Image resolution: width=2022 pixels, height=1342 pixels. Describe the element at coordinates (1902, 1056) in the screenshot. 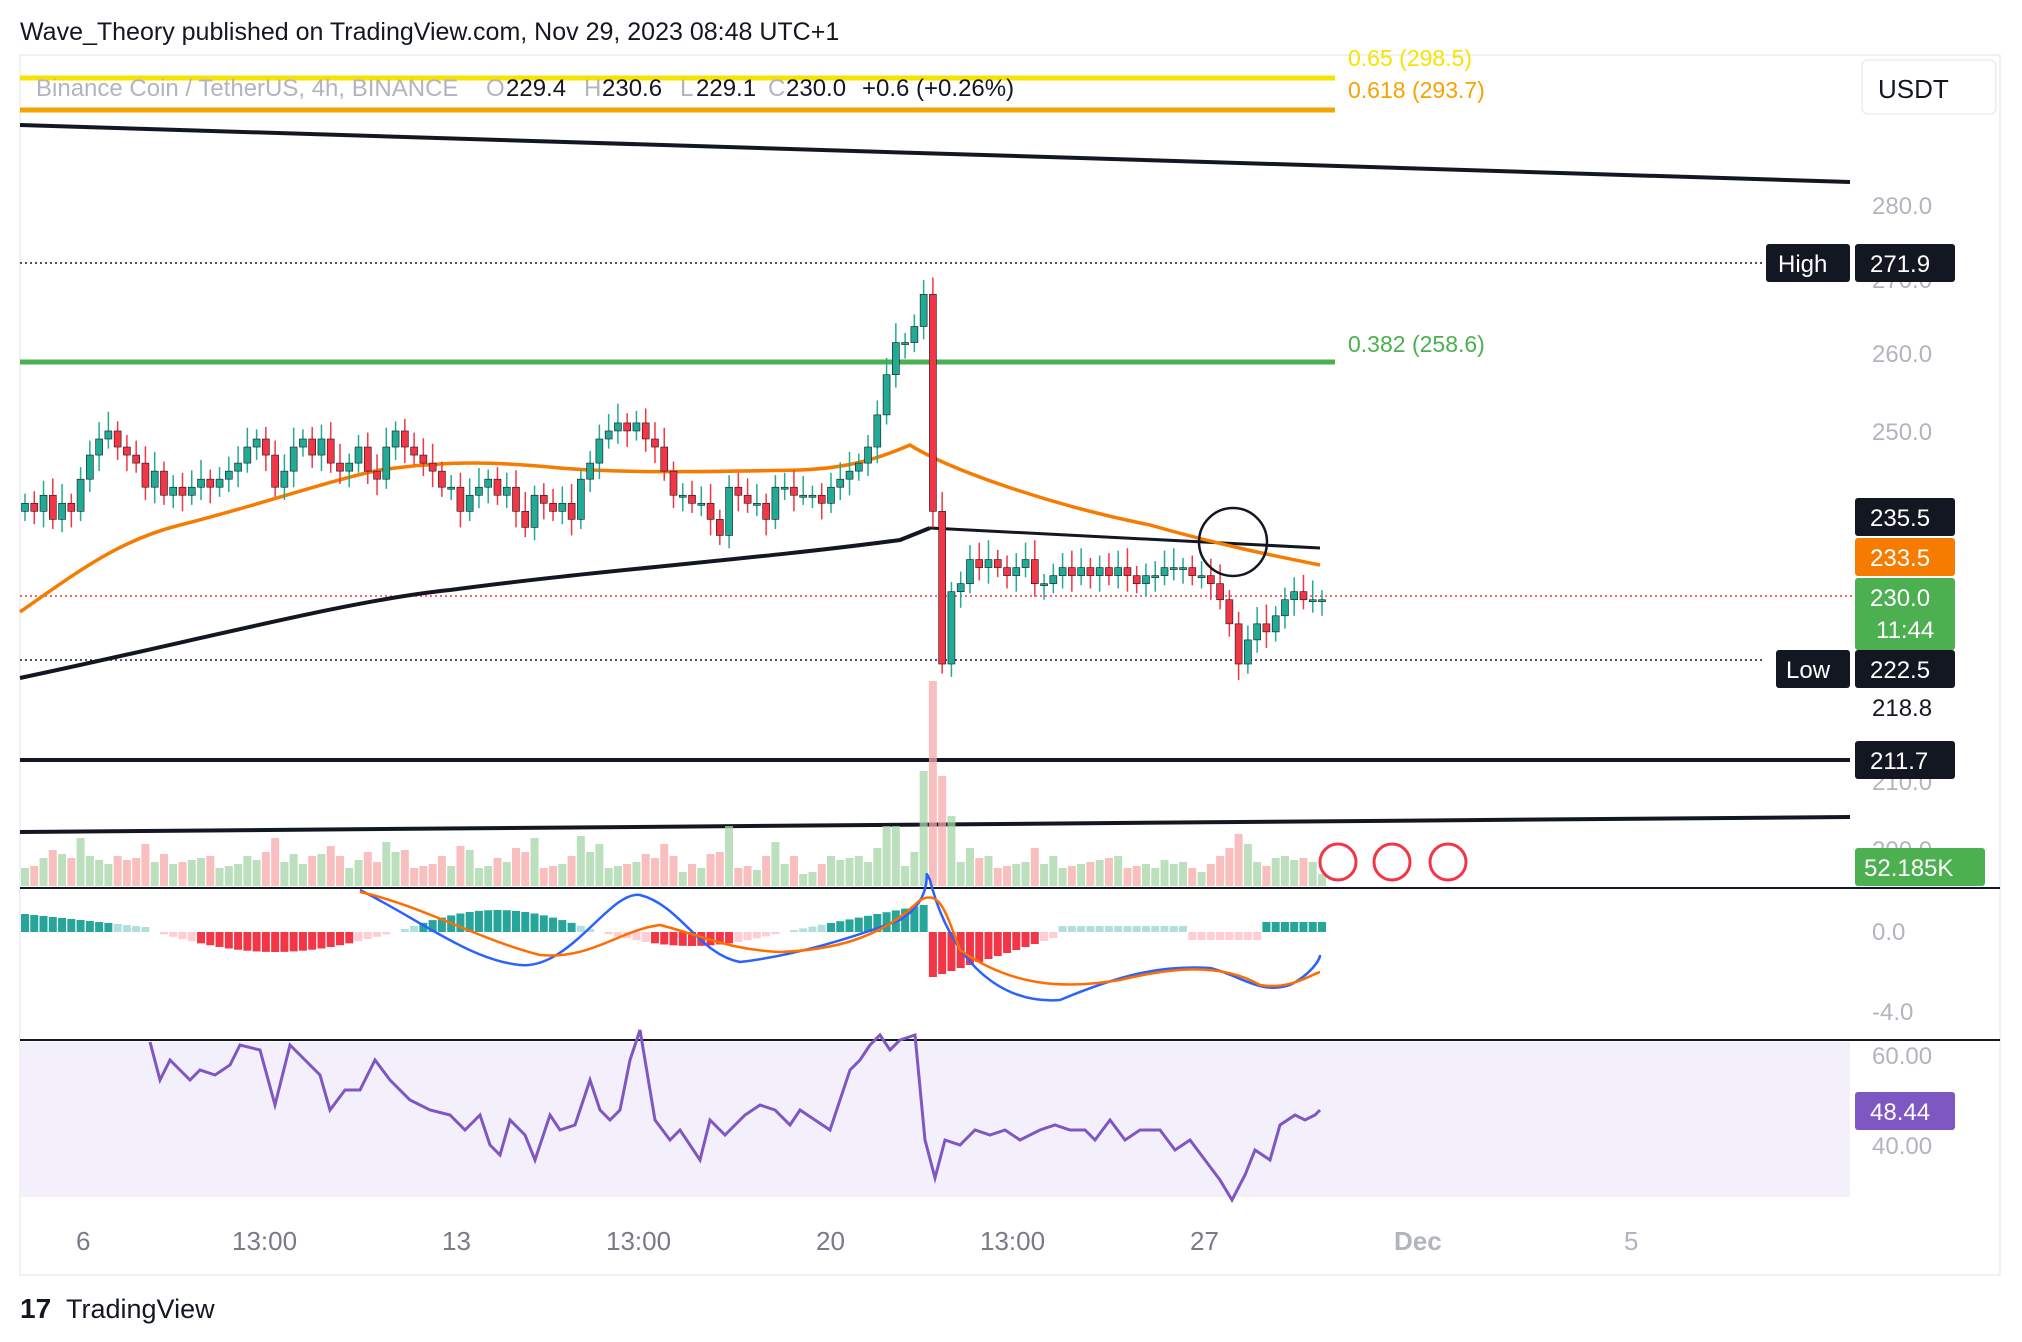

I see `rsi-tick: 60.00` at that location.